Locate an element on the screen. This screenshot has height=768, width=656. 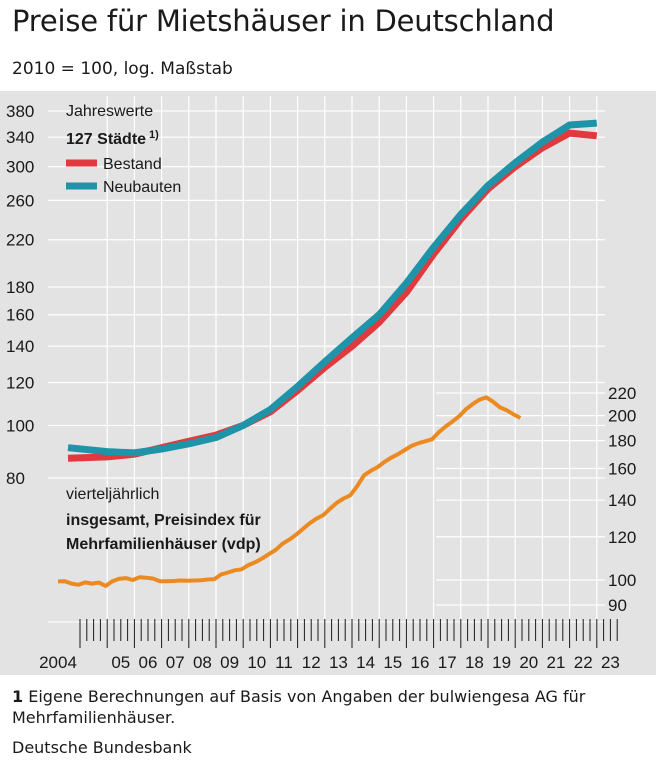
chart-subtitle: 2010 = 100, log. Maßstab is located at coordinates (122, 69).